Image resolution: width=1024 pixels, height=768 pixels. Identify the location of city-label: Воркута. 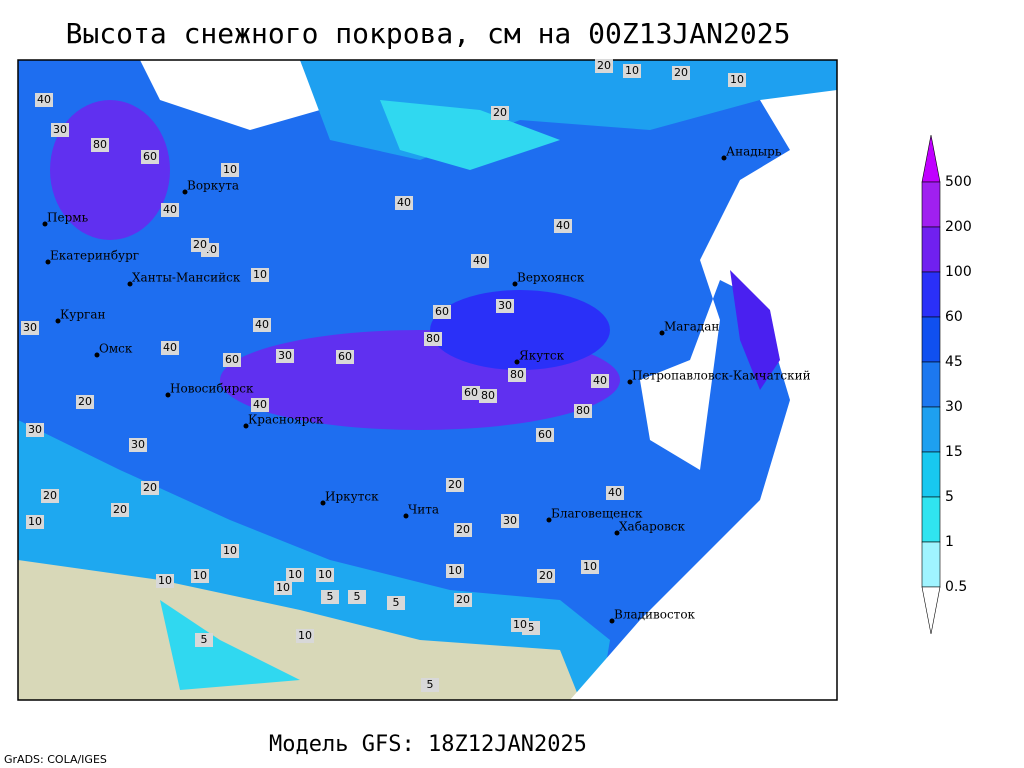
(213, 186).